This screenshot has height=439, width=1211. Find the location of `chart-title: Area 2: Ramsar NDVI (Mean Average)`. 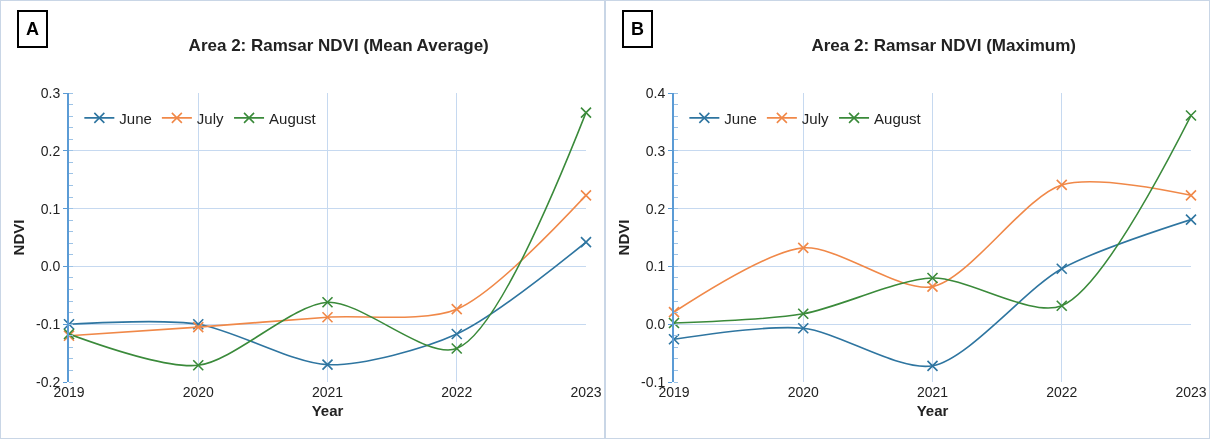

chart-title: Area 2: Ramsar NDVI (Mean Average) is located at coordinates (338, 45).